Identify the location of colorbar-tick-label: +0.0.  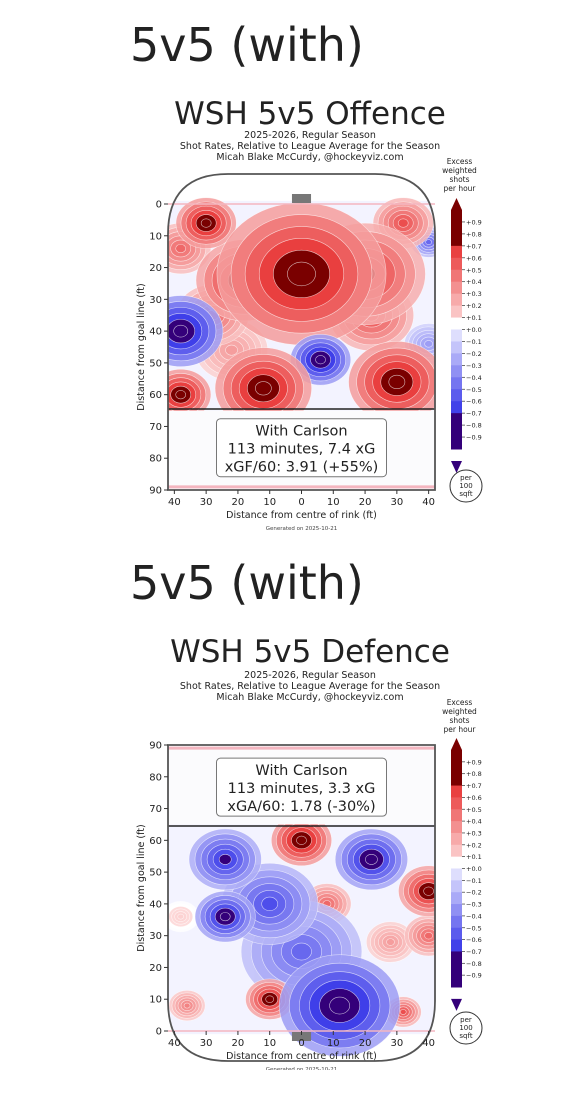
(474, 869).